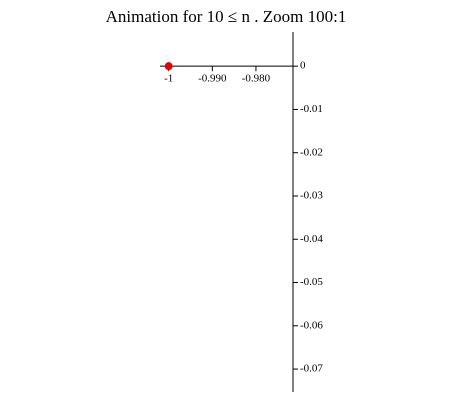  Describe the element at coordinates (311, 152) in the screenshot. I see `y-tick-label: -0.02` at that location.